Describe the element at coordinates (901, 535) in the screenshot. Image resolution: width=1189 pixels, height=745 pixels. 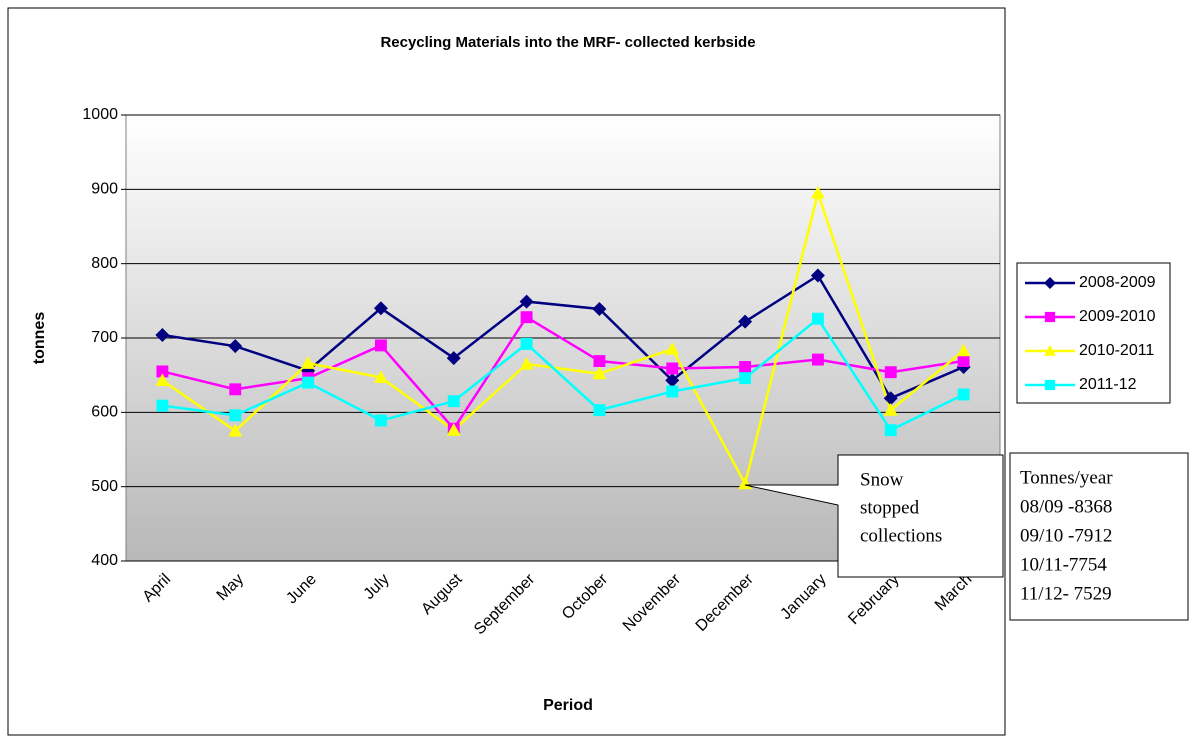
I see `annotation-line: collections` at that location.